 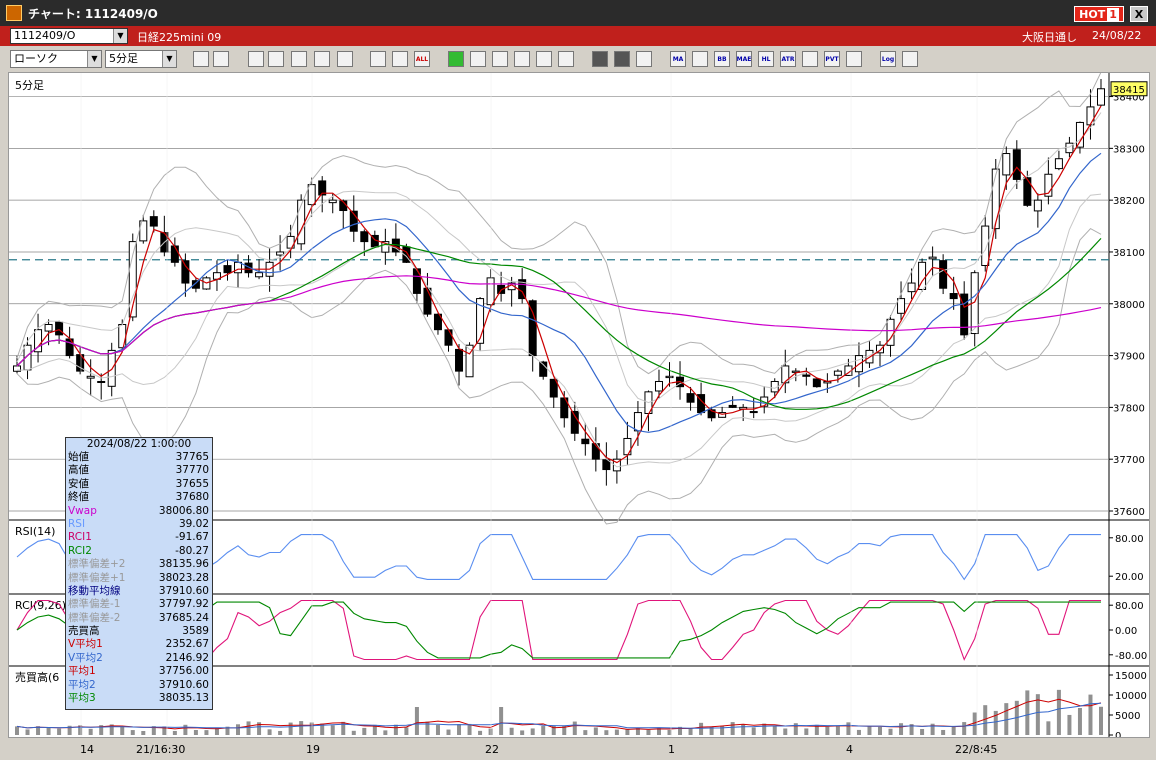 What do you see at coordinates (139, 578) in the screenshot?
I see `ohlc-row: 標準偏差+1 38023.28` at bounding box center [139, 578].